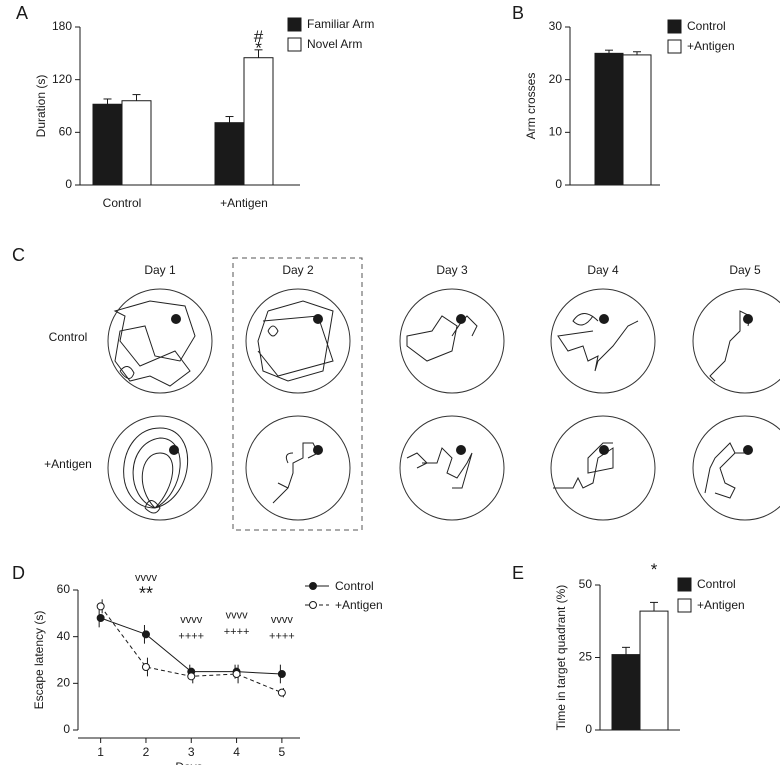  I want to click on x-tick-label: 4, so click(236, 752).